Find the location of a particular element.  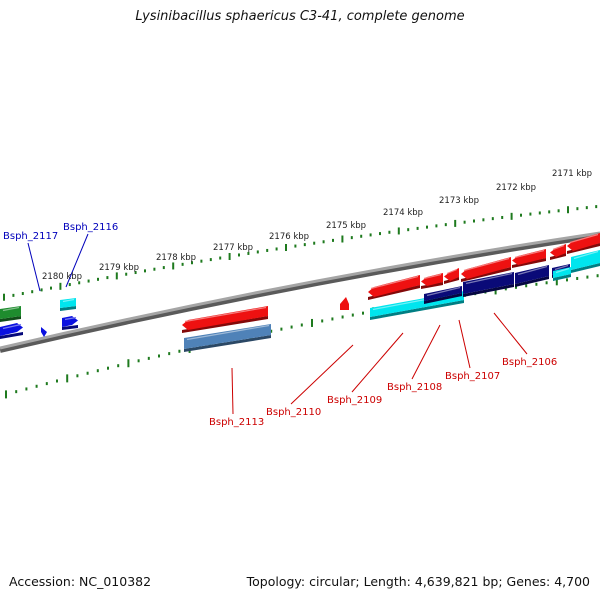

scale-label: 2180 kbp is located at coordinates (62, 277).